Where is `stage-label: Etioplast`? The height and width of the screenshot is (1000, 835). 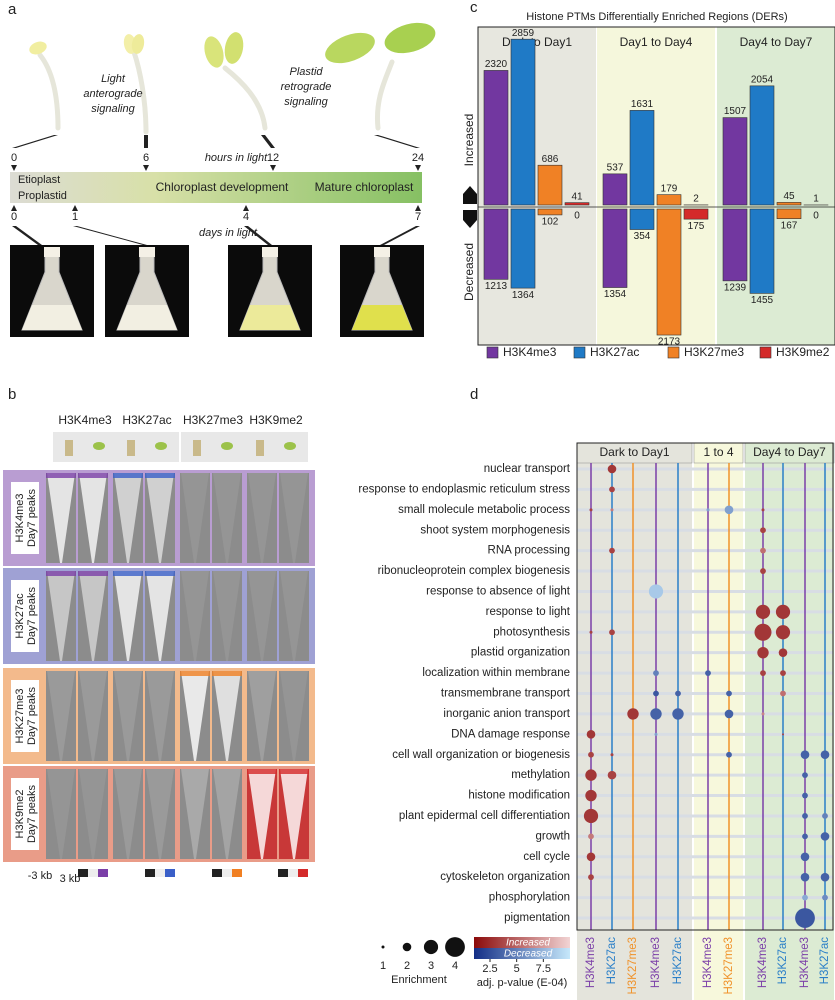
stage-label: Etioplast is located at coordinates (39, 180).